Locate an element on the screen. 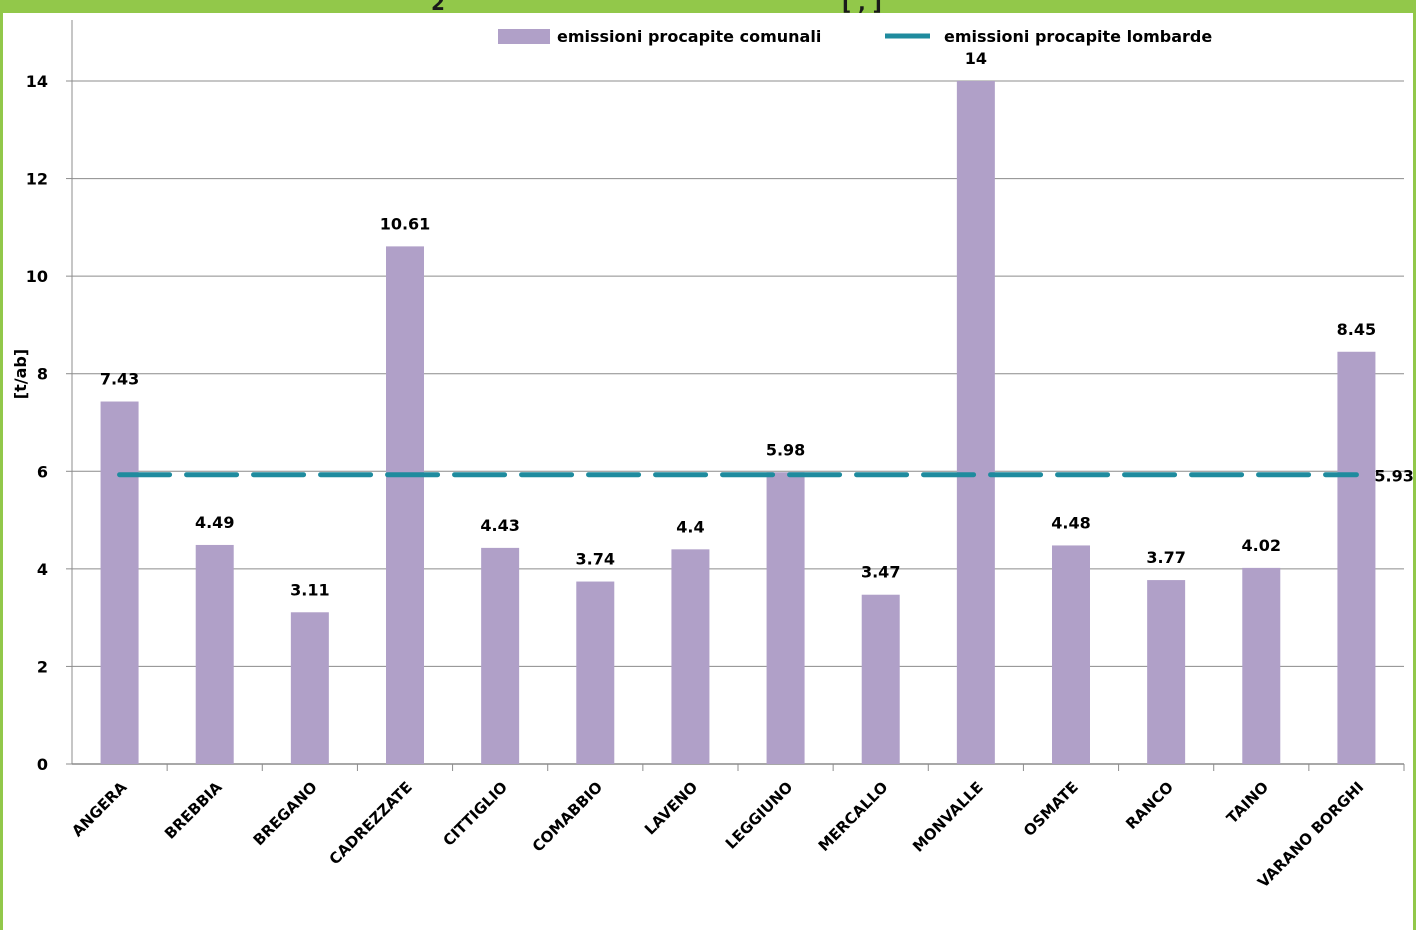 The image size is (1416, 930). data-label: 4.4 is located at coordinates (690, 526).